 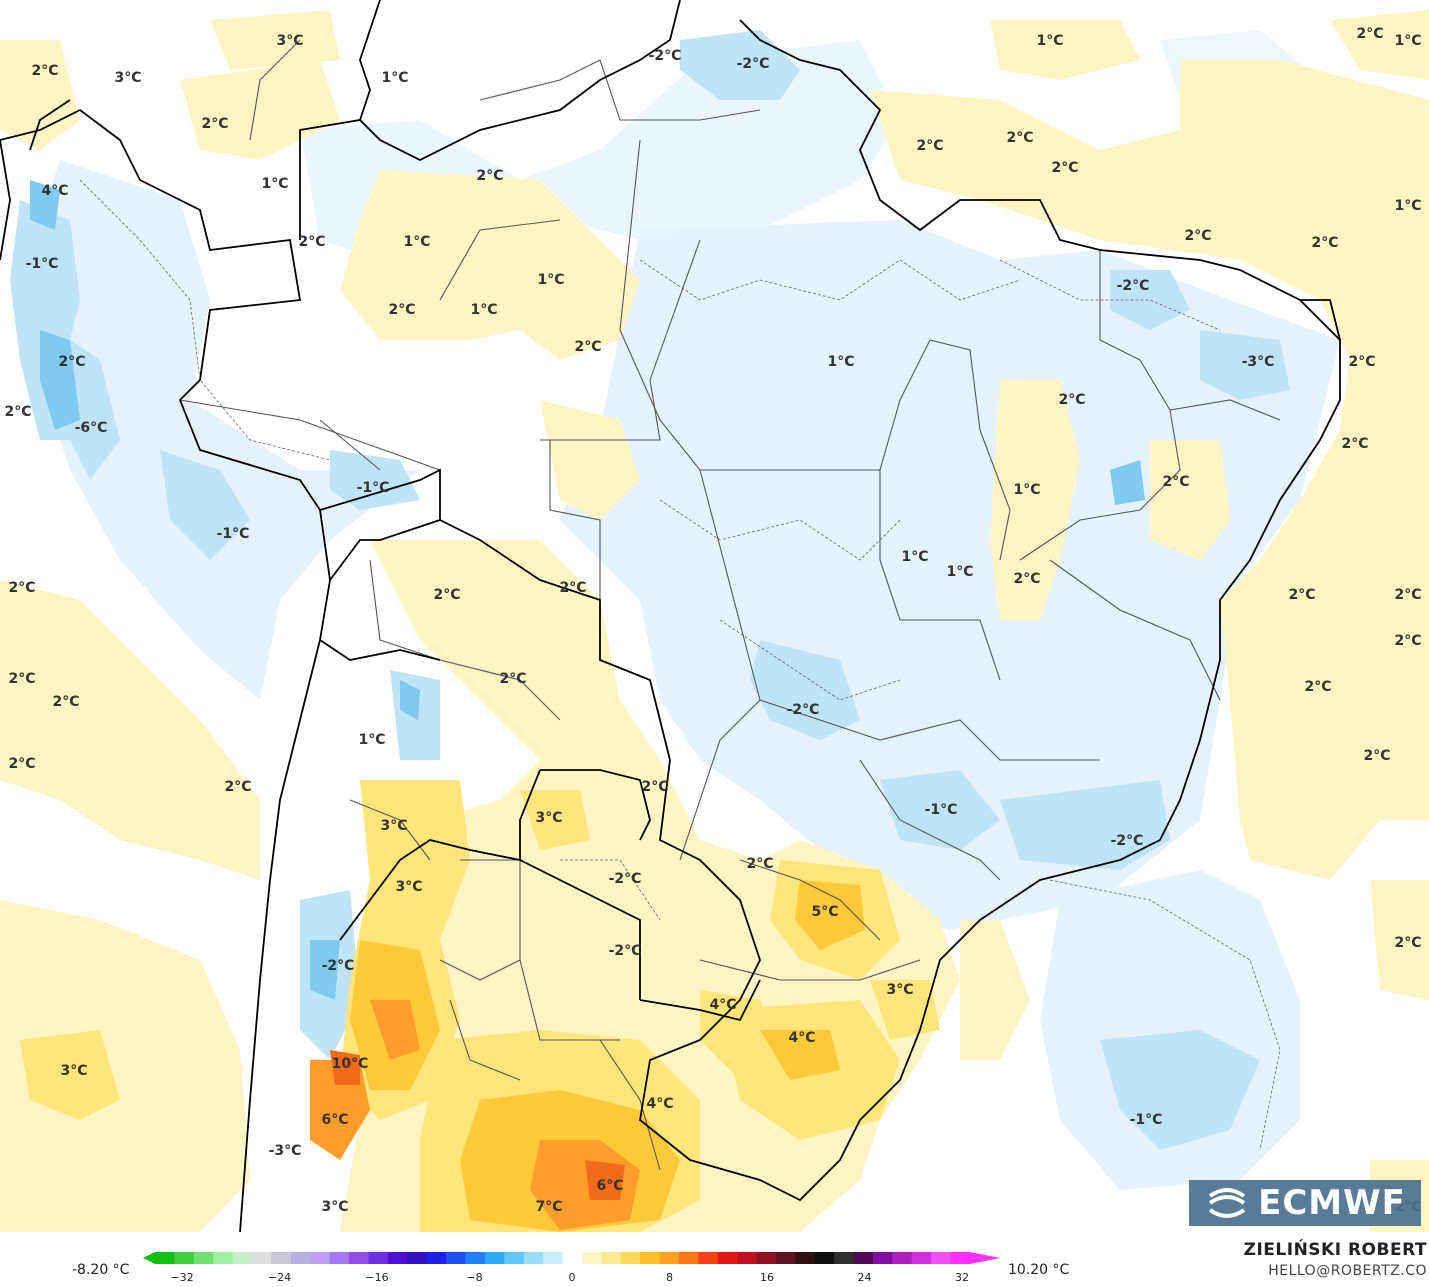 What do you see at coordinates (1227, 1203) in the screenshot?
I see `ecmwf-swirl-icon` at bounding box center [1227, 1203].